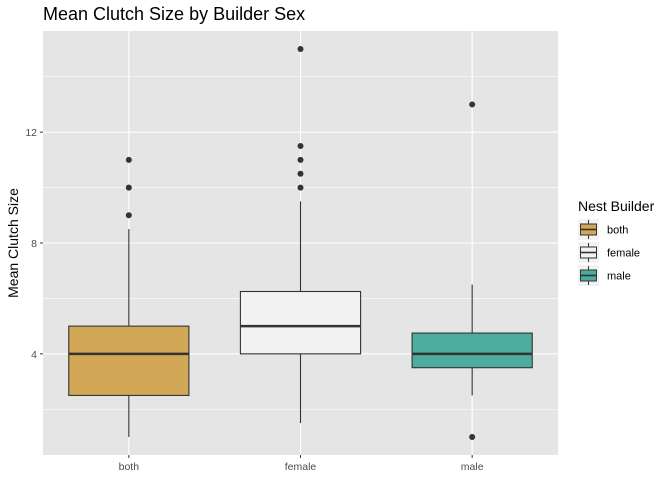 This screenshot has width=672, height=480. Describe the element at coordinates (619, 277) in the screenshot. I see `legend-label: male` at that location.